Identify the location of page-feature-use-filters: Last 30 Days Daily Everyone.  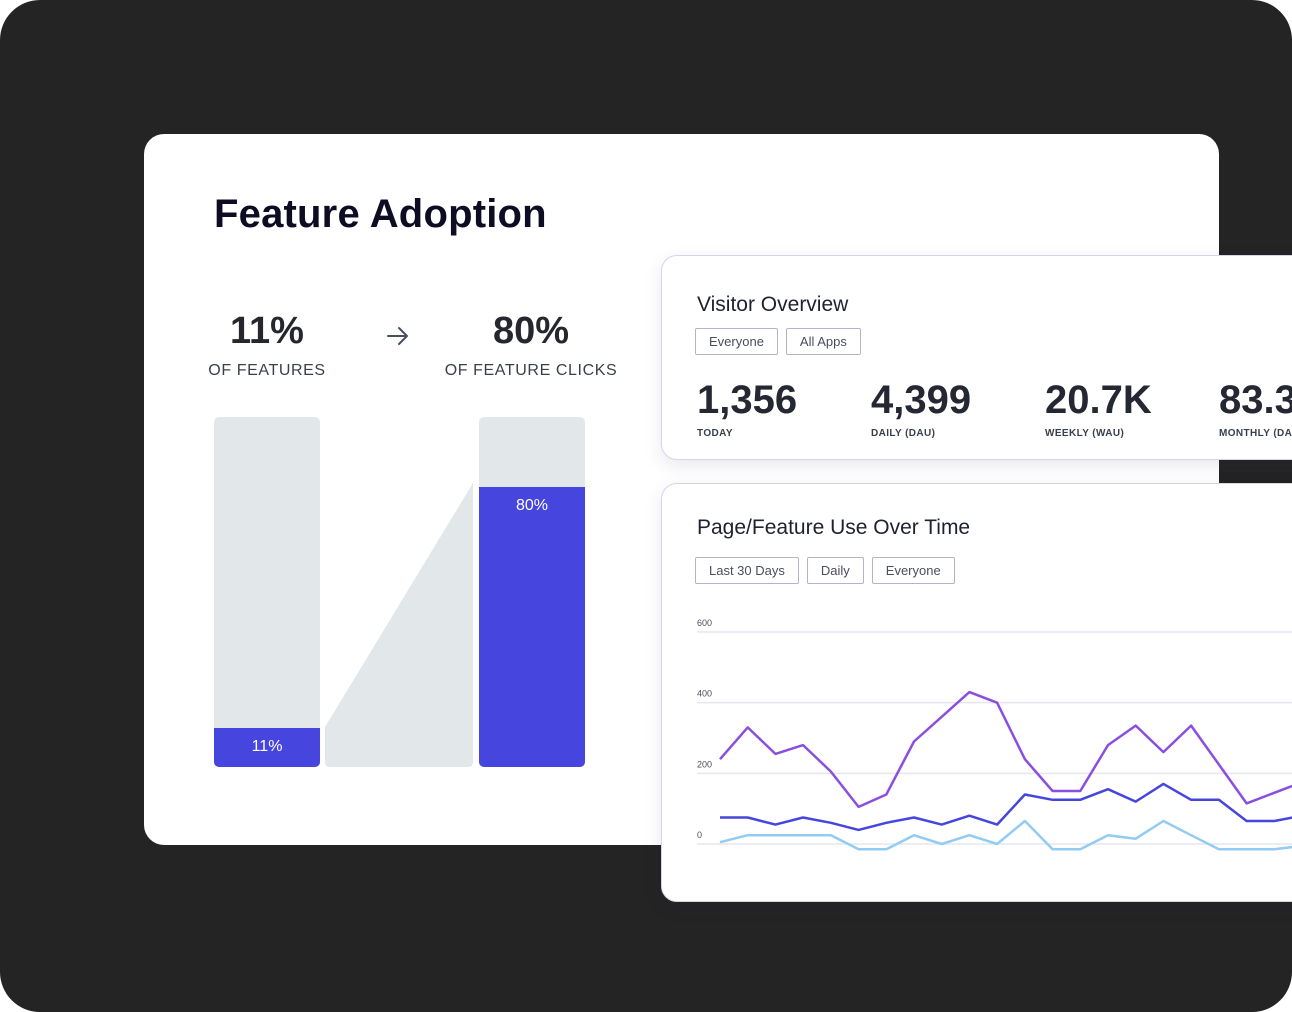
(825, 570).